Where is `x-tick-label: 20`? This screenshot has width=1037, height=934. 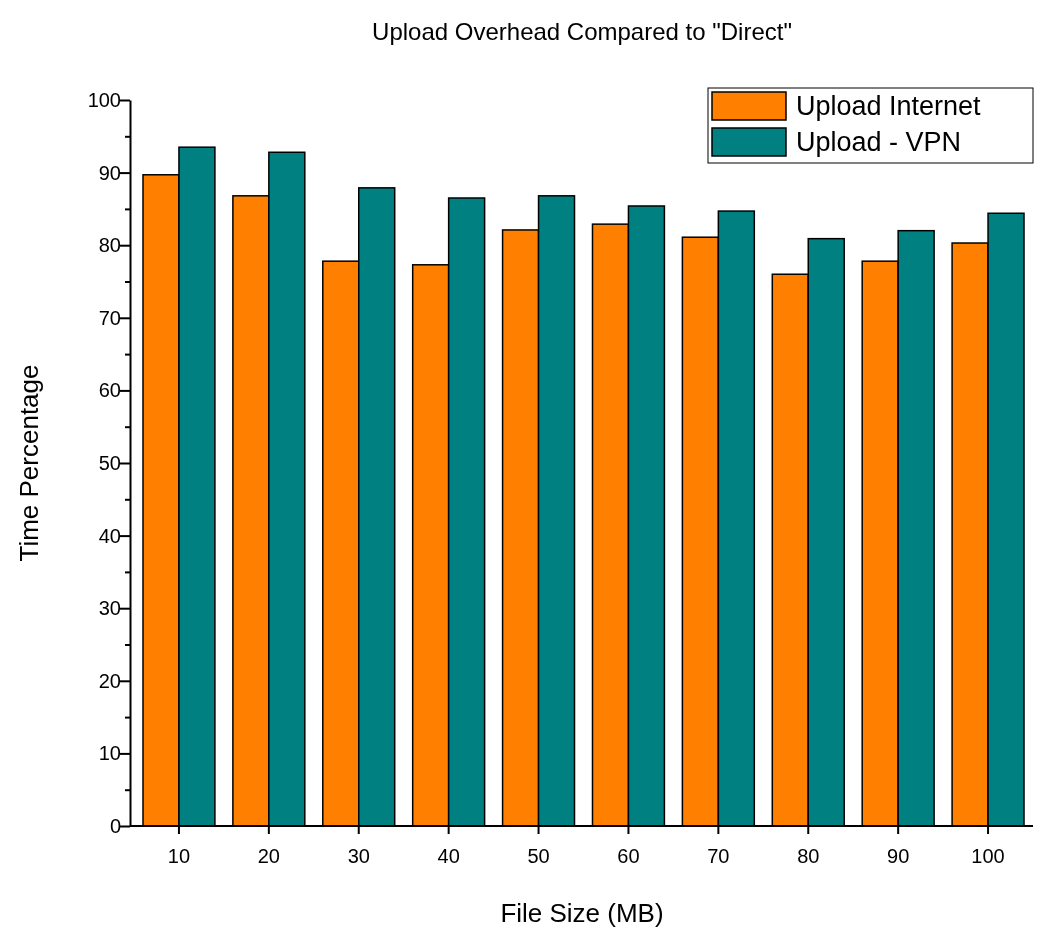
x-tick-label: 20 is located at coordinates (268, 856).